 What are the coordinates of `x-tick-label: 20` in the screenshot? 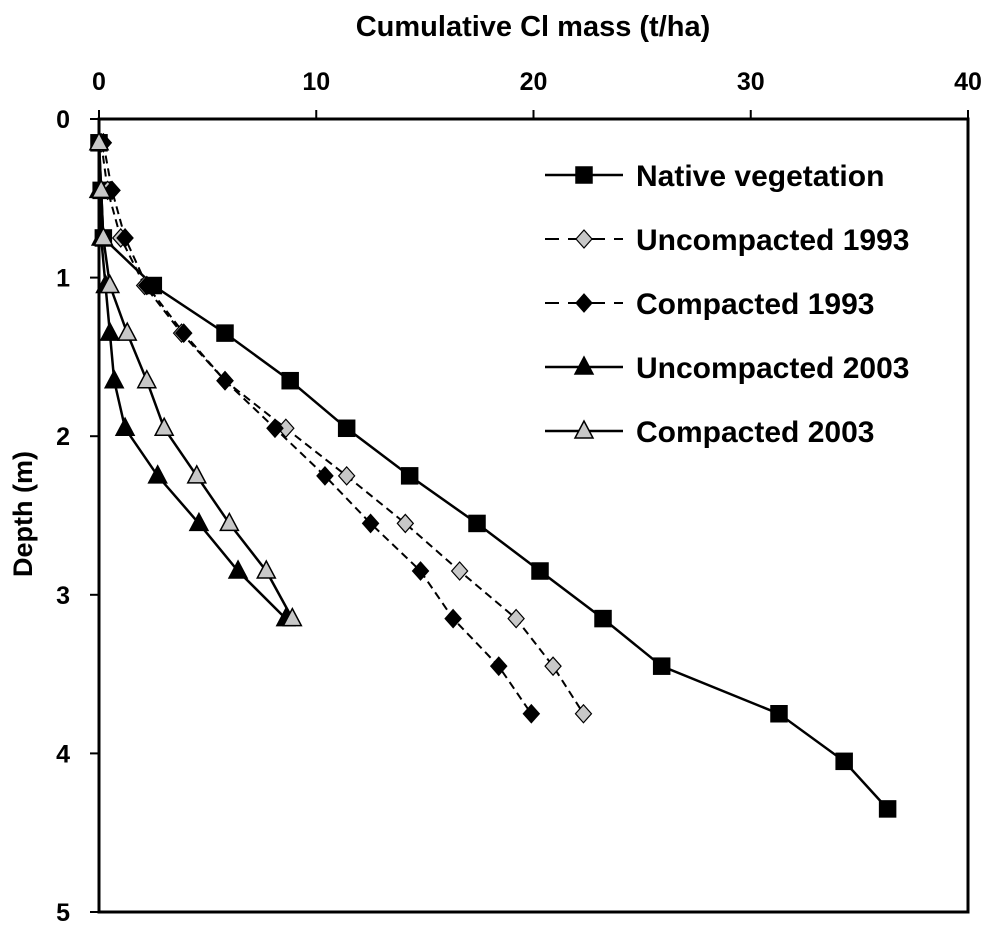 It's located at (534, 82).